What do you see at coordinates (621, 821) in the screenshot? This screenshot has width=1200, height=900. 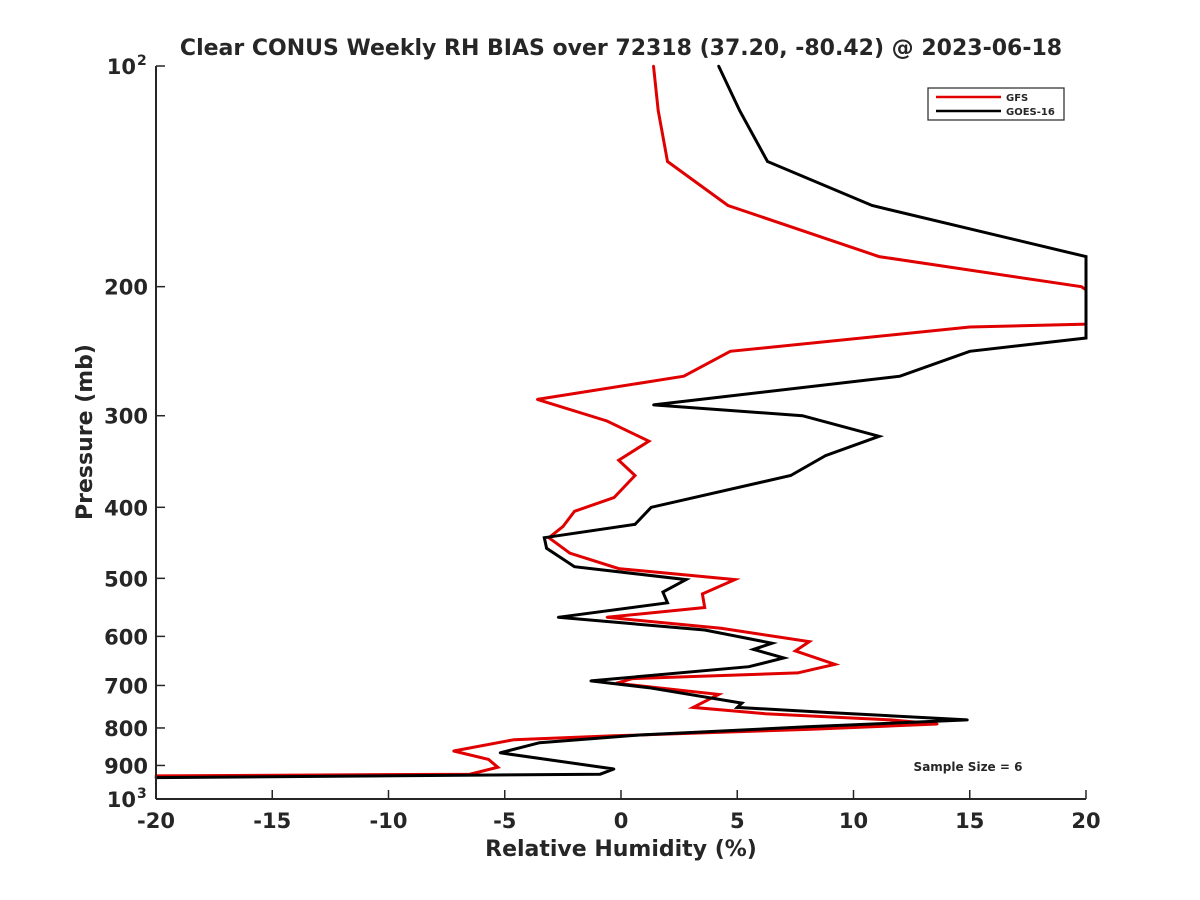 I see `x-tick-label: 0` at bounding box center [621, 821].